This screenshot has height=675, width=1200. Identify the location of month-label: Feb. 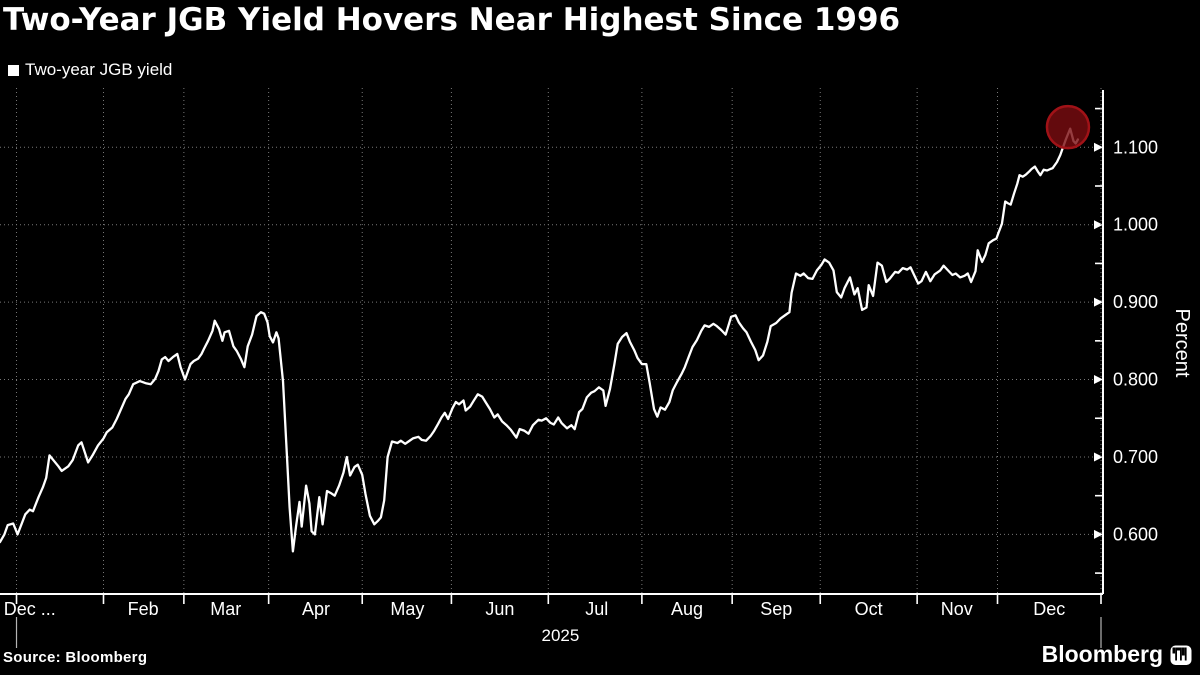
(143, 609).